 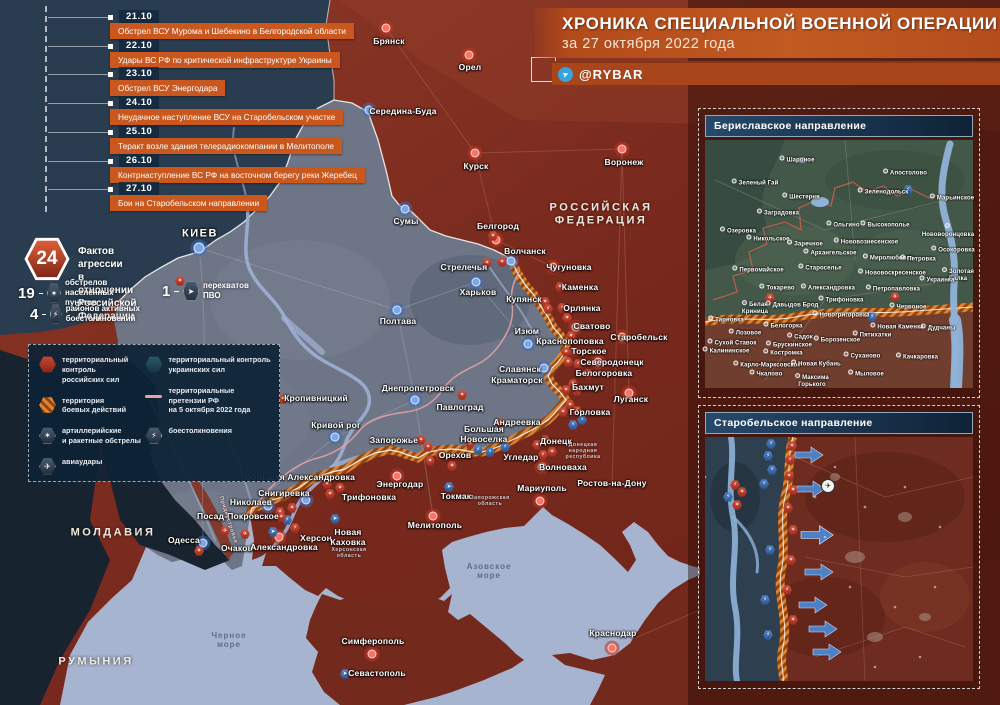 I want to click on timeline-event: Бои на Старобельском направлении, so click(x=189, y=203).